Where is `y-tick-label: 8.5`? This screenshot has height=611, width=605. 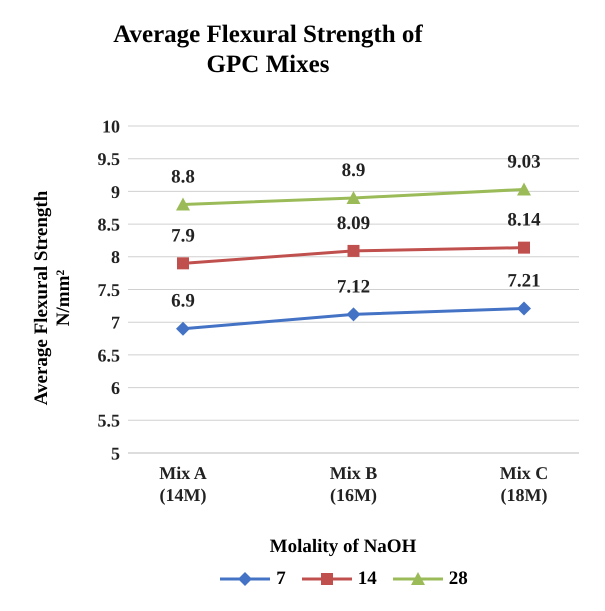 y-tick-label: 8.5 is located at coordinates (109, 224).